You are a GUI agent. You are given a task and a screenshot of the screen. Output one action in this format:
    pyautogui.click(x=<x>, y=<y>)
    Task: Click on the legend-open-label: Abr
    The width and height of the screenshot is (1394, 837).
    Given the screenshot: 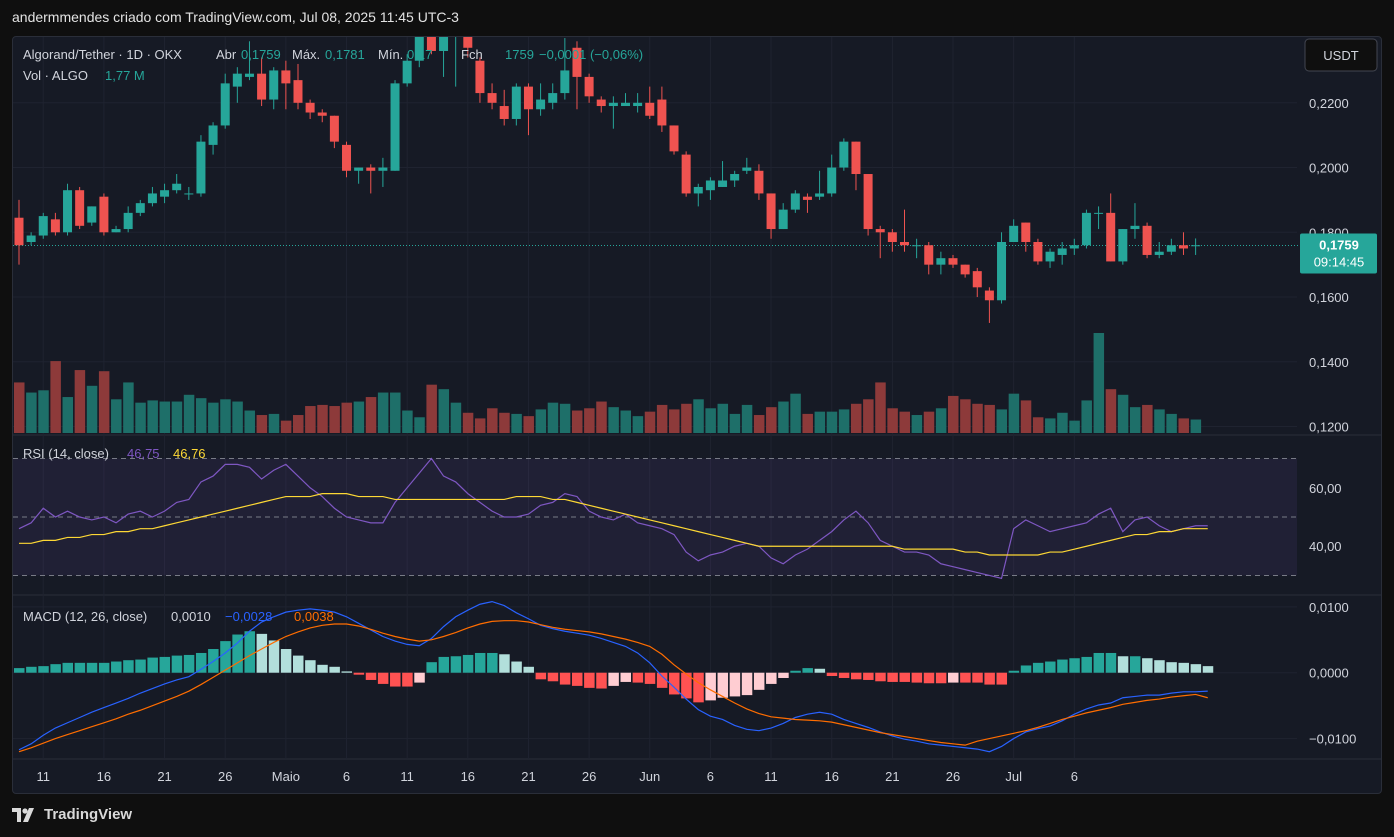 What is the action you would take?
    pyautogui.click(x=226, y=54)
    